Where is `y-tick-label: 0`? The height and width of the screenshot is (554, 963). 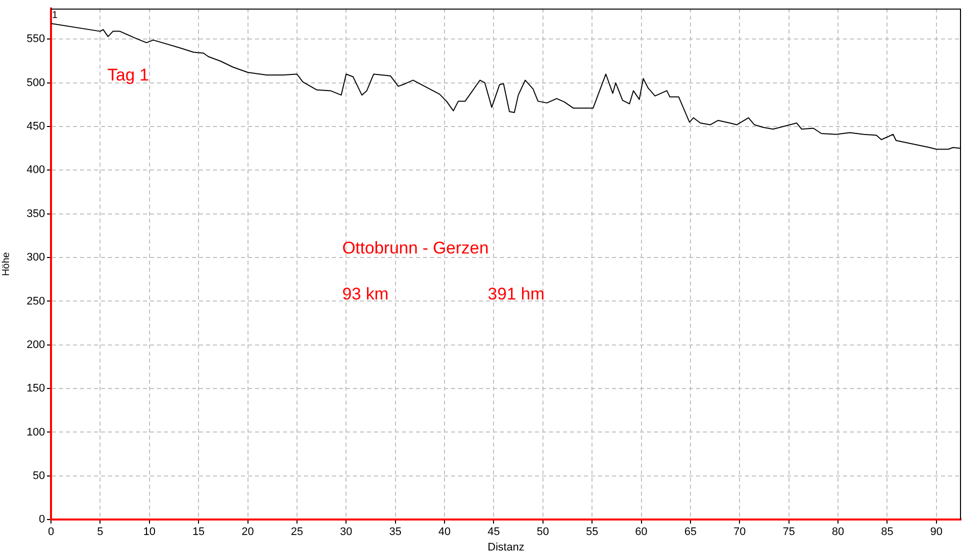 y-tick-label: 0 is located at coordinates (41, 520).